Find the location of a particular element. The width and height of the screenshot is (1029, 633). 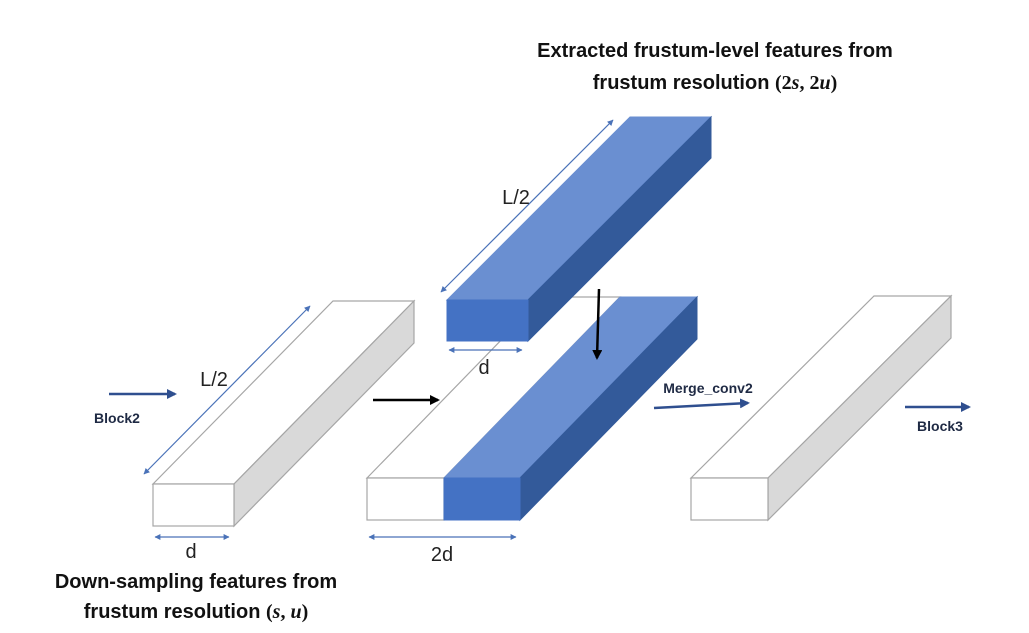

right-prism-front-face is located at coordinates (729, 499).